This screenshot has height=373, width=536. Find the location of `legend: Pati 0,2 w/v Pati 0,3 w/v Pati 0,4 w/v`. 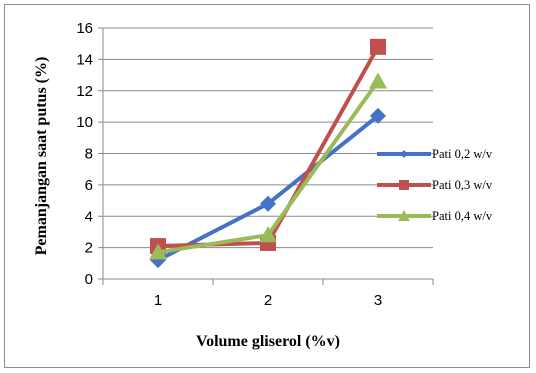

legend: Pati 0,2 w/v Pati 0,3 w/v Pati 0,4 w/v is located at coordinates (435, 185).